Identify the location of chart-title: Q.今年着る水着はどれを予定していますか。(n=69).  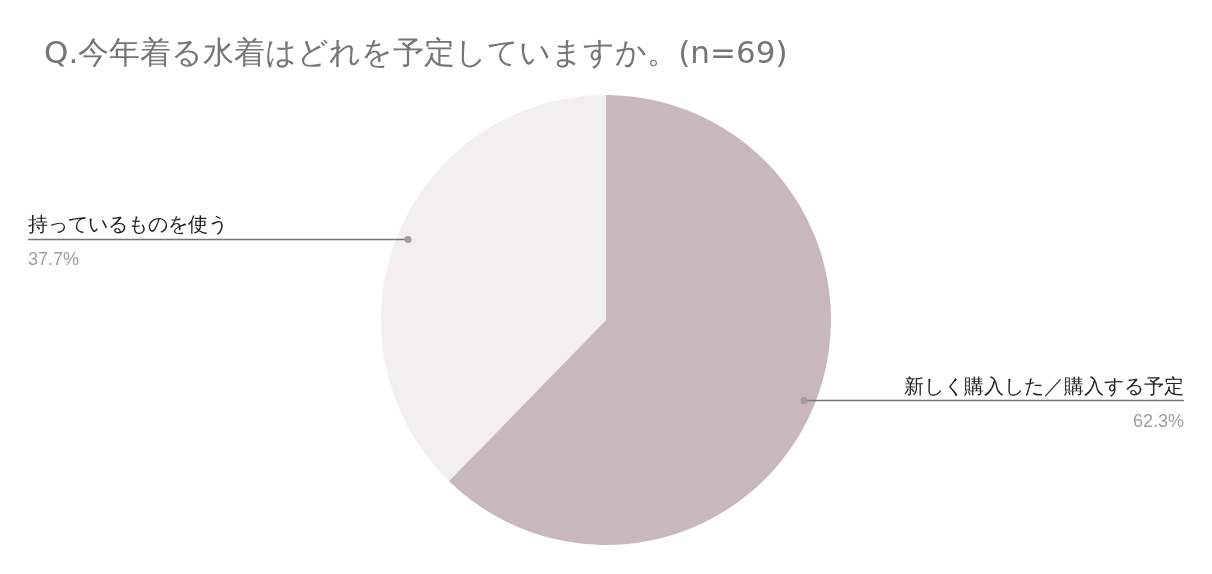
(416, 52).